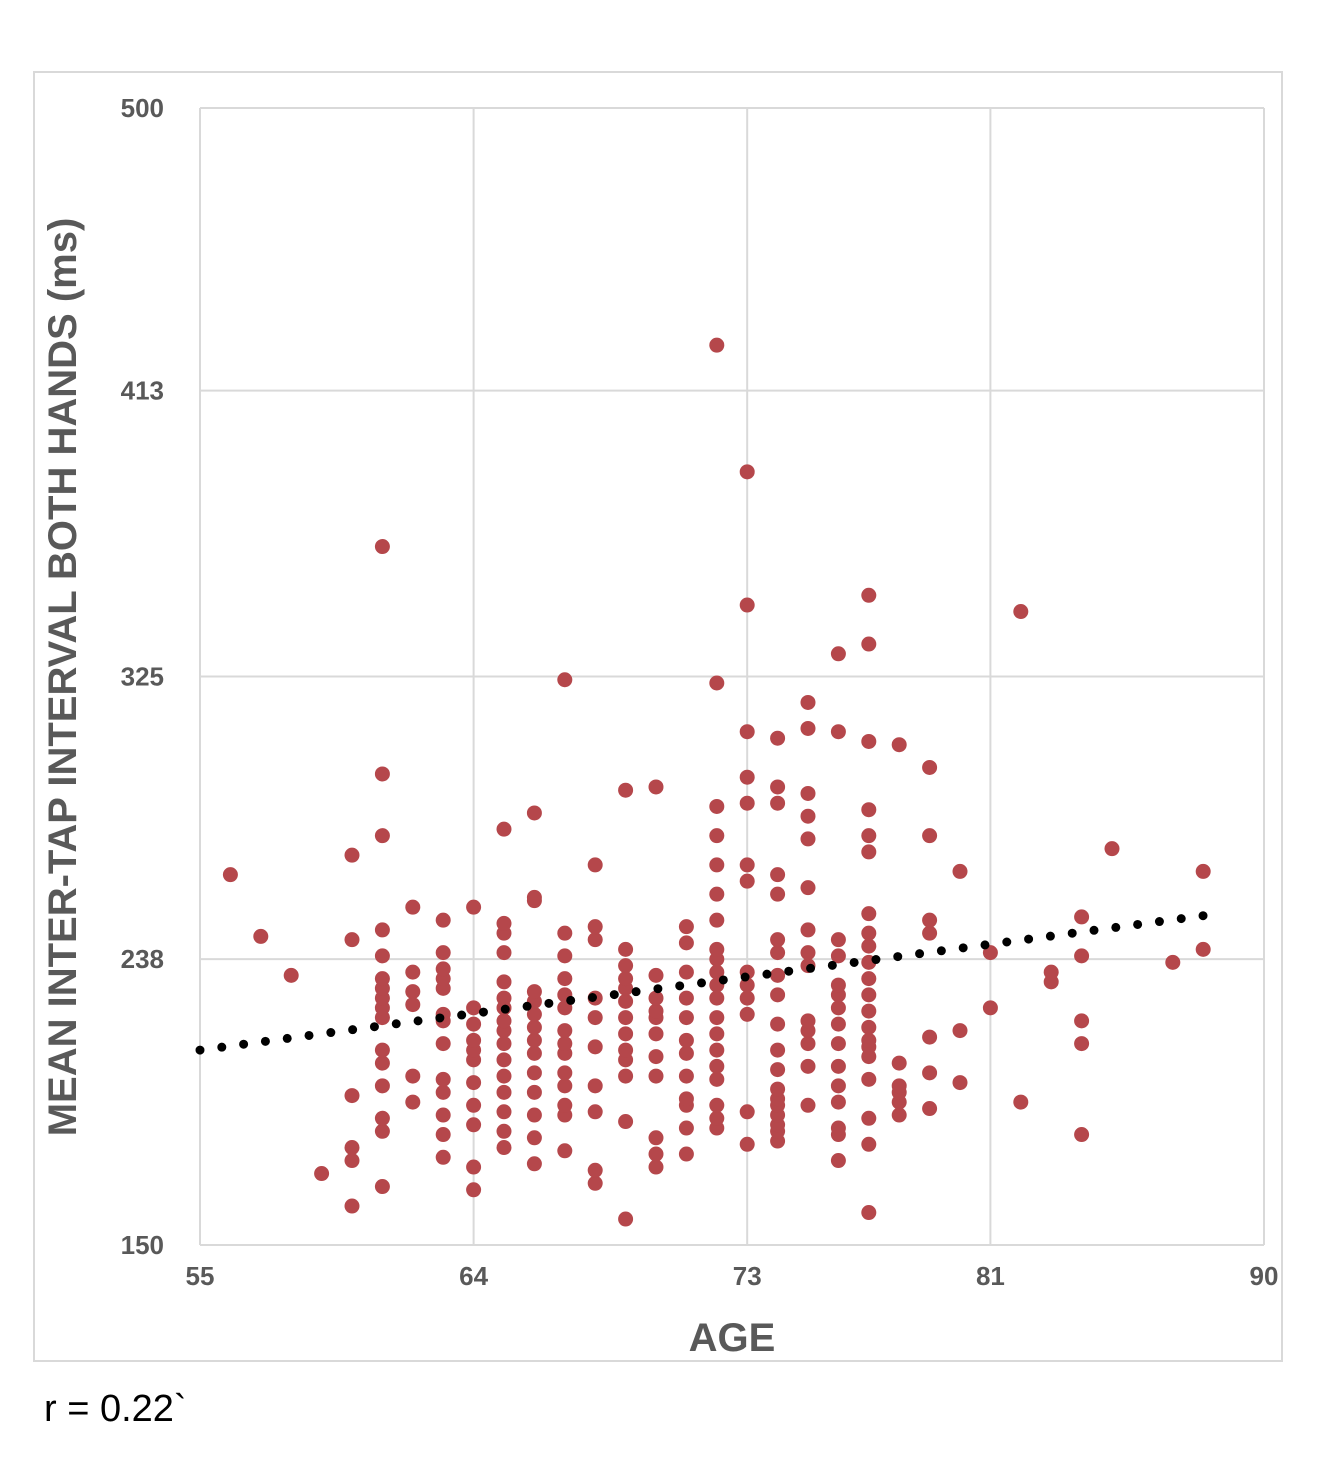 Image resolution: width=1322 pixels, height=1474 pixels. Describe the element at coordinates (142, 959) in the screenshot. I see `y-tick-label: 238` at that location.